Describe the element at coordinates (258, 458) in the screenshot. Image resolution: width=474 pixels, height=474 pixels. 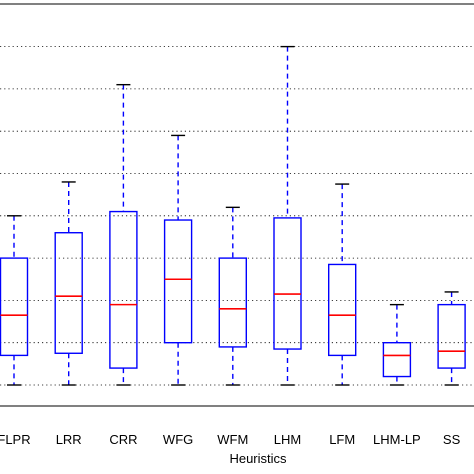
I see `x-axis-label: Heuristics` at that location.